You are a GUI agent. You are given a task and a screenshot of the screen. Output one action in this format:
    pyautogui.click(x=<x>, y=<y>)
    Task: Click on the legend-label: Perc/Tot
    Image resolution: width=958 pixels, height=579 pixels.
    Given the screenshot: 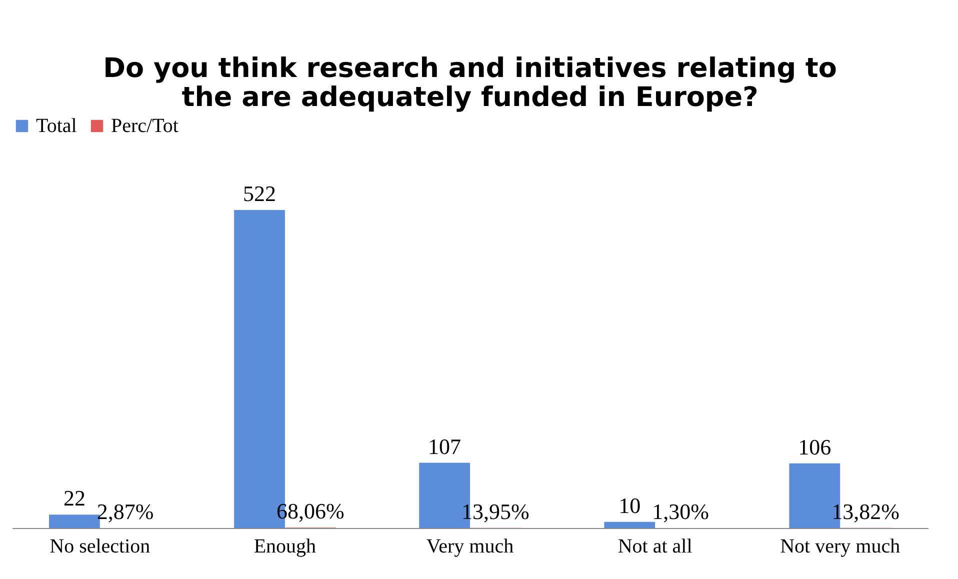 What is the action you would take?
    pyautogui.click(x=145, y=126)
    